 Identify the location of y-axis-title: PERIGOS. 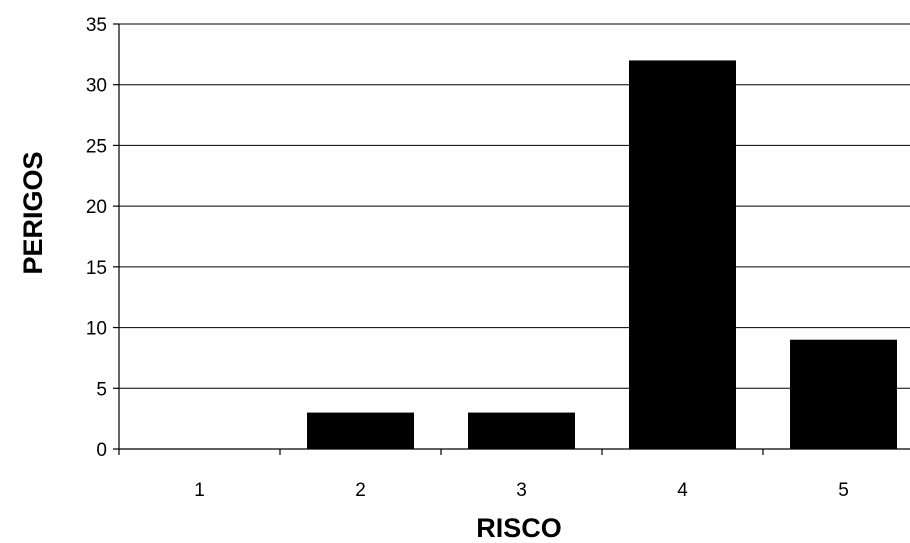
(33, 212).